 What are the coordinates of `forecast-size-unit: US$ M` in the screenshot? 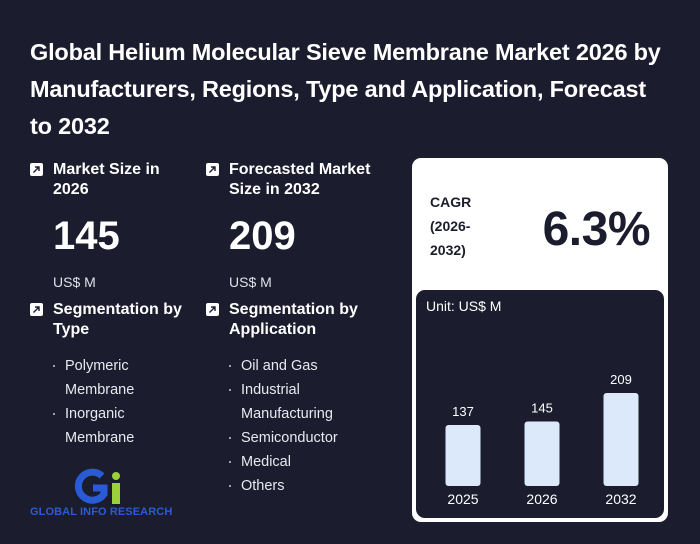 It's located at (250, 282).